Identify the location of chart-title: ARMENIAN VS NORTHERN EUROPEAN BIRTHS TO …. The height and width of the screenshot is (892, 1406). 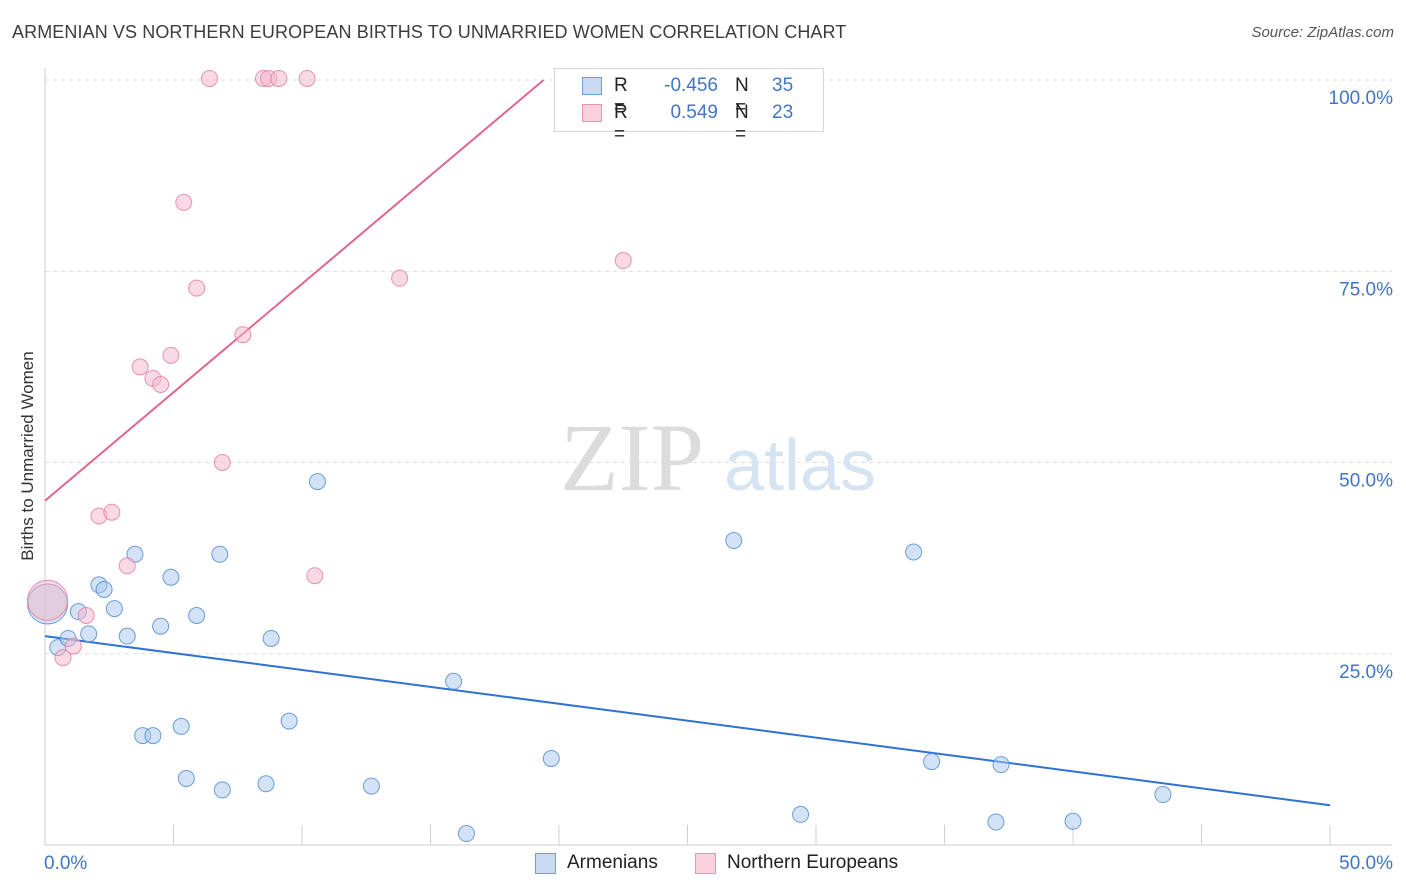
(429, 32).